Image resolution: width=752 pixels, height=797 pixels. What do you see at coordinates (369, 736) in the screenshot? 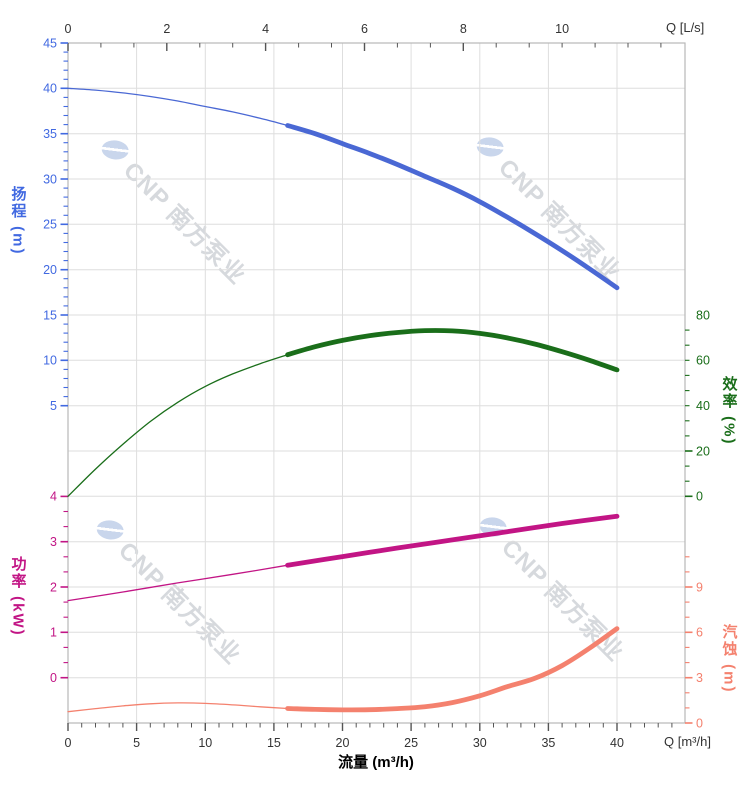
I see `bottom-axis-ticks: 0 5 10 15 20 25 30 35 40` at bounding box center [369, 736].